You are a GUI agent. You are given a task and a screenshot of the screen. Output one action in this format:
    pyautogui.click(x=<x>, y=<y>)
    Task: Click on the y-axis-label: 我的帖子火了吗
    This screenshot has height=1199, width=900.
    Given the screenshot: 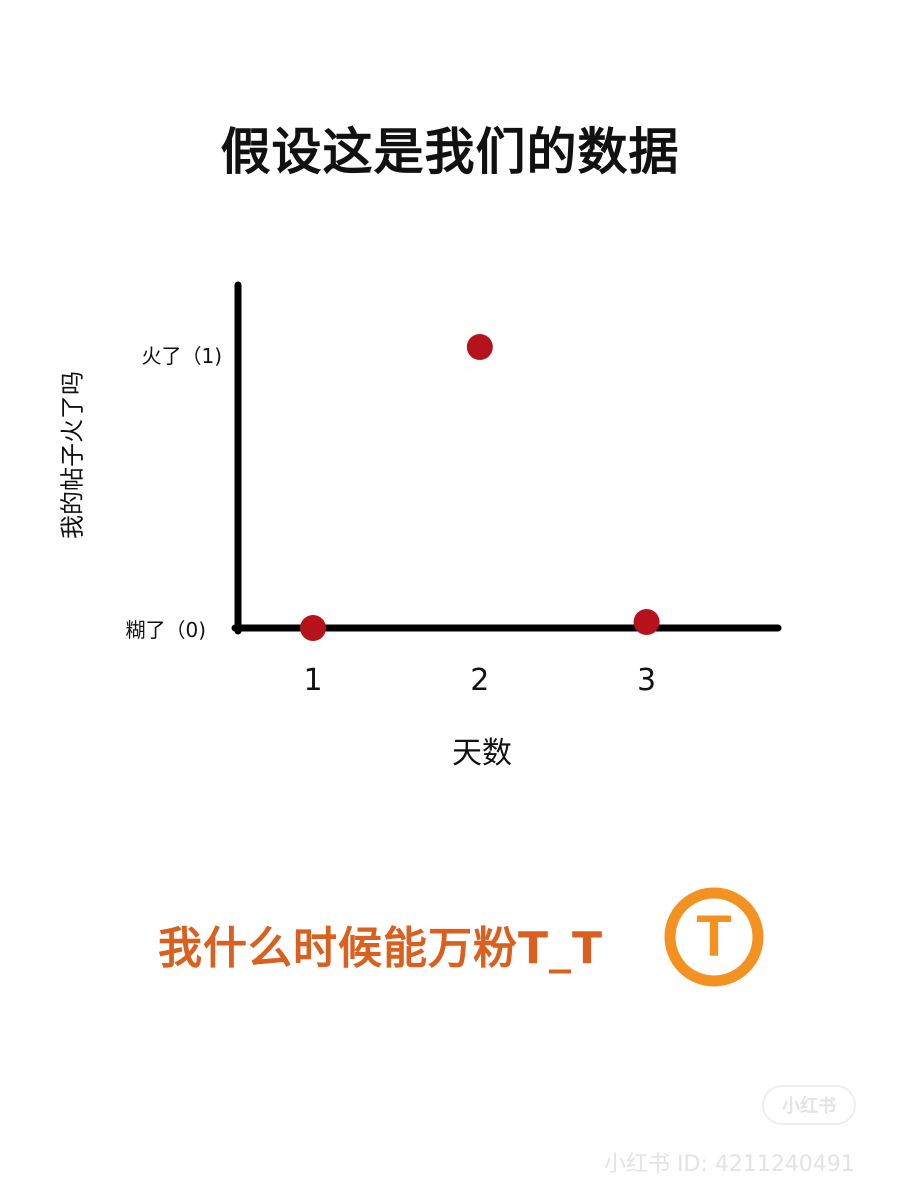 What is the action you would take?
    pyautogui.click(x=72, y=455)
    